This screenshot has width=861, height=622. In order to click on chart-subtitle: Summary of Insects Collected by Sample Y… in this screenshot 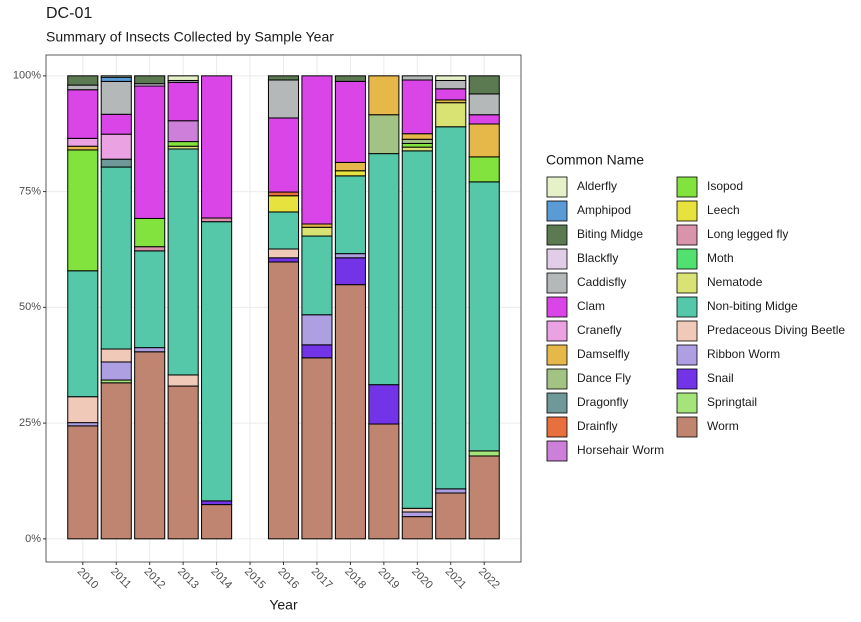, I will do `click(190, 37)`.